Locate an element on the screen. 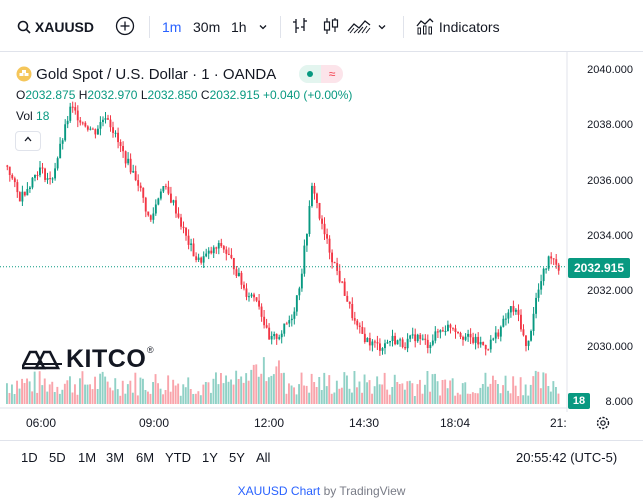 The image size is (643, 504). clock-timezone: 20:55:42 (UTC-5) is located at coordinates (567, 457).